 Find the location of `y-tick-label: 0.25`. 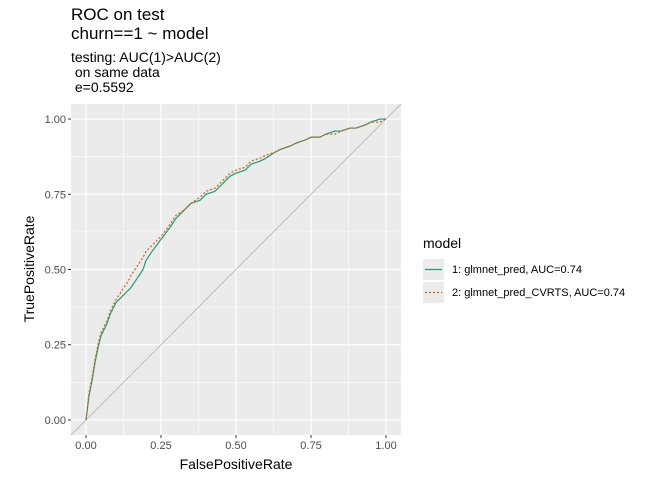

y-tick-label: 0.25 is located at coordinates (55, 346).